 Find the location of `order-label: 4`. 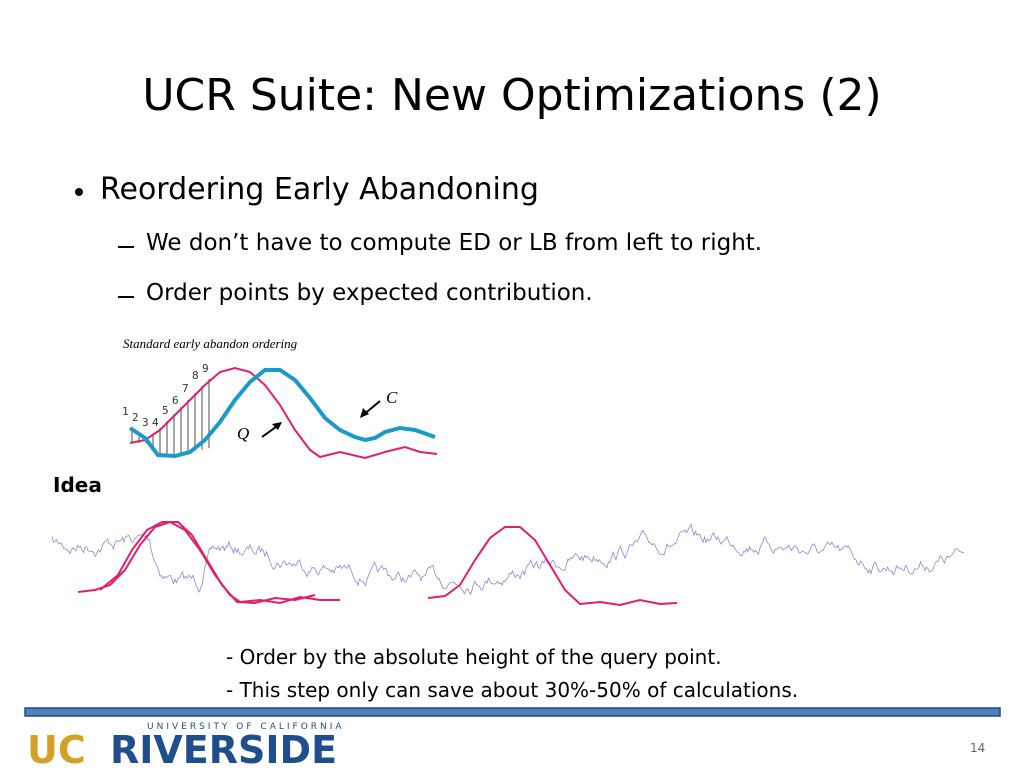

order-label: 4 is located at coordinates (155, 422).